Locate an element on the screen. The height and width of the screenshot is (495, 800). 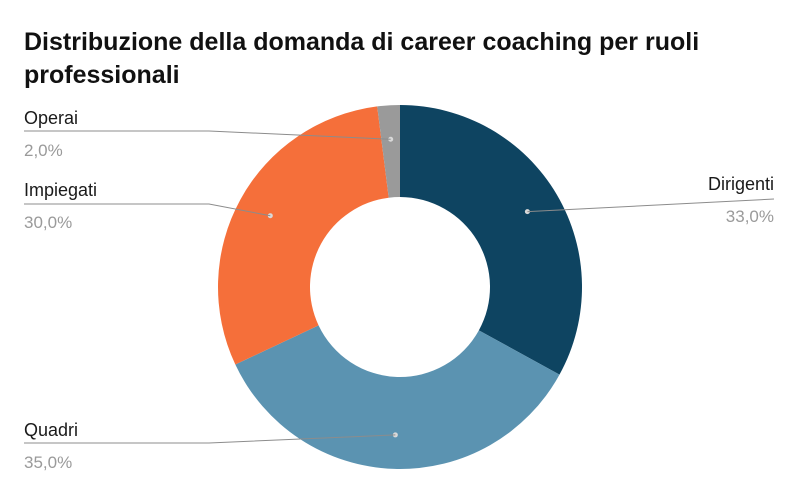
leader-line-dirigenti is located at coordinates (651, 205).